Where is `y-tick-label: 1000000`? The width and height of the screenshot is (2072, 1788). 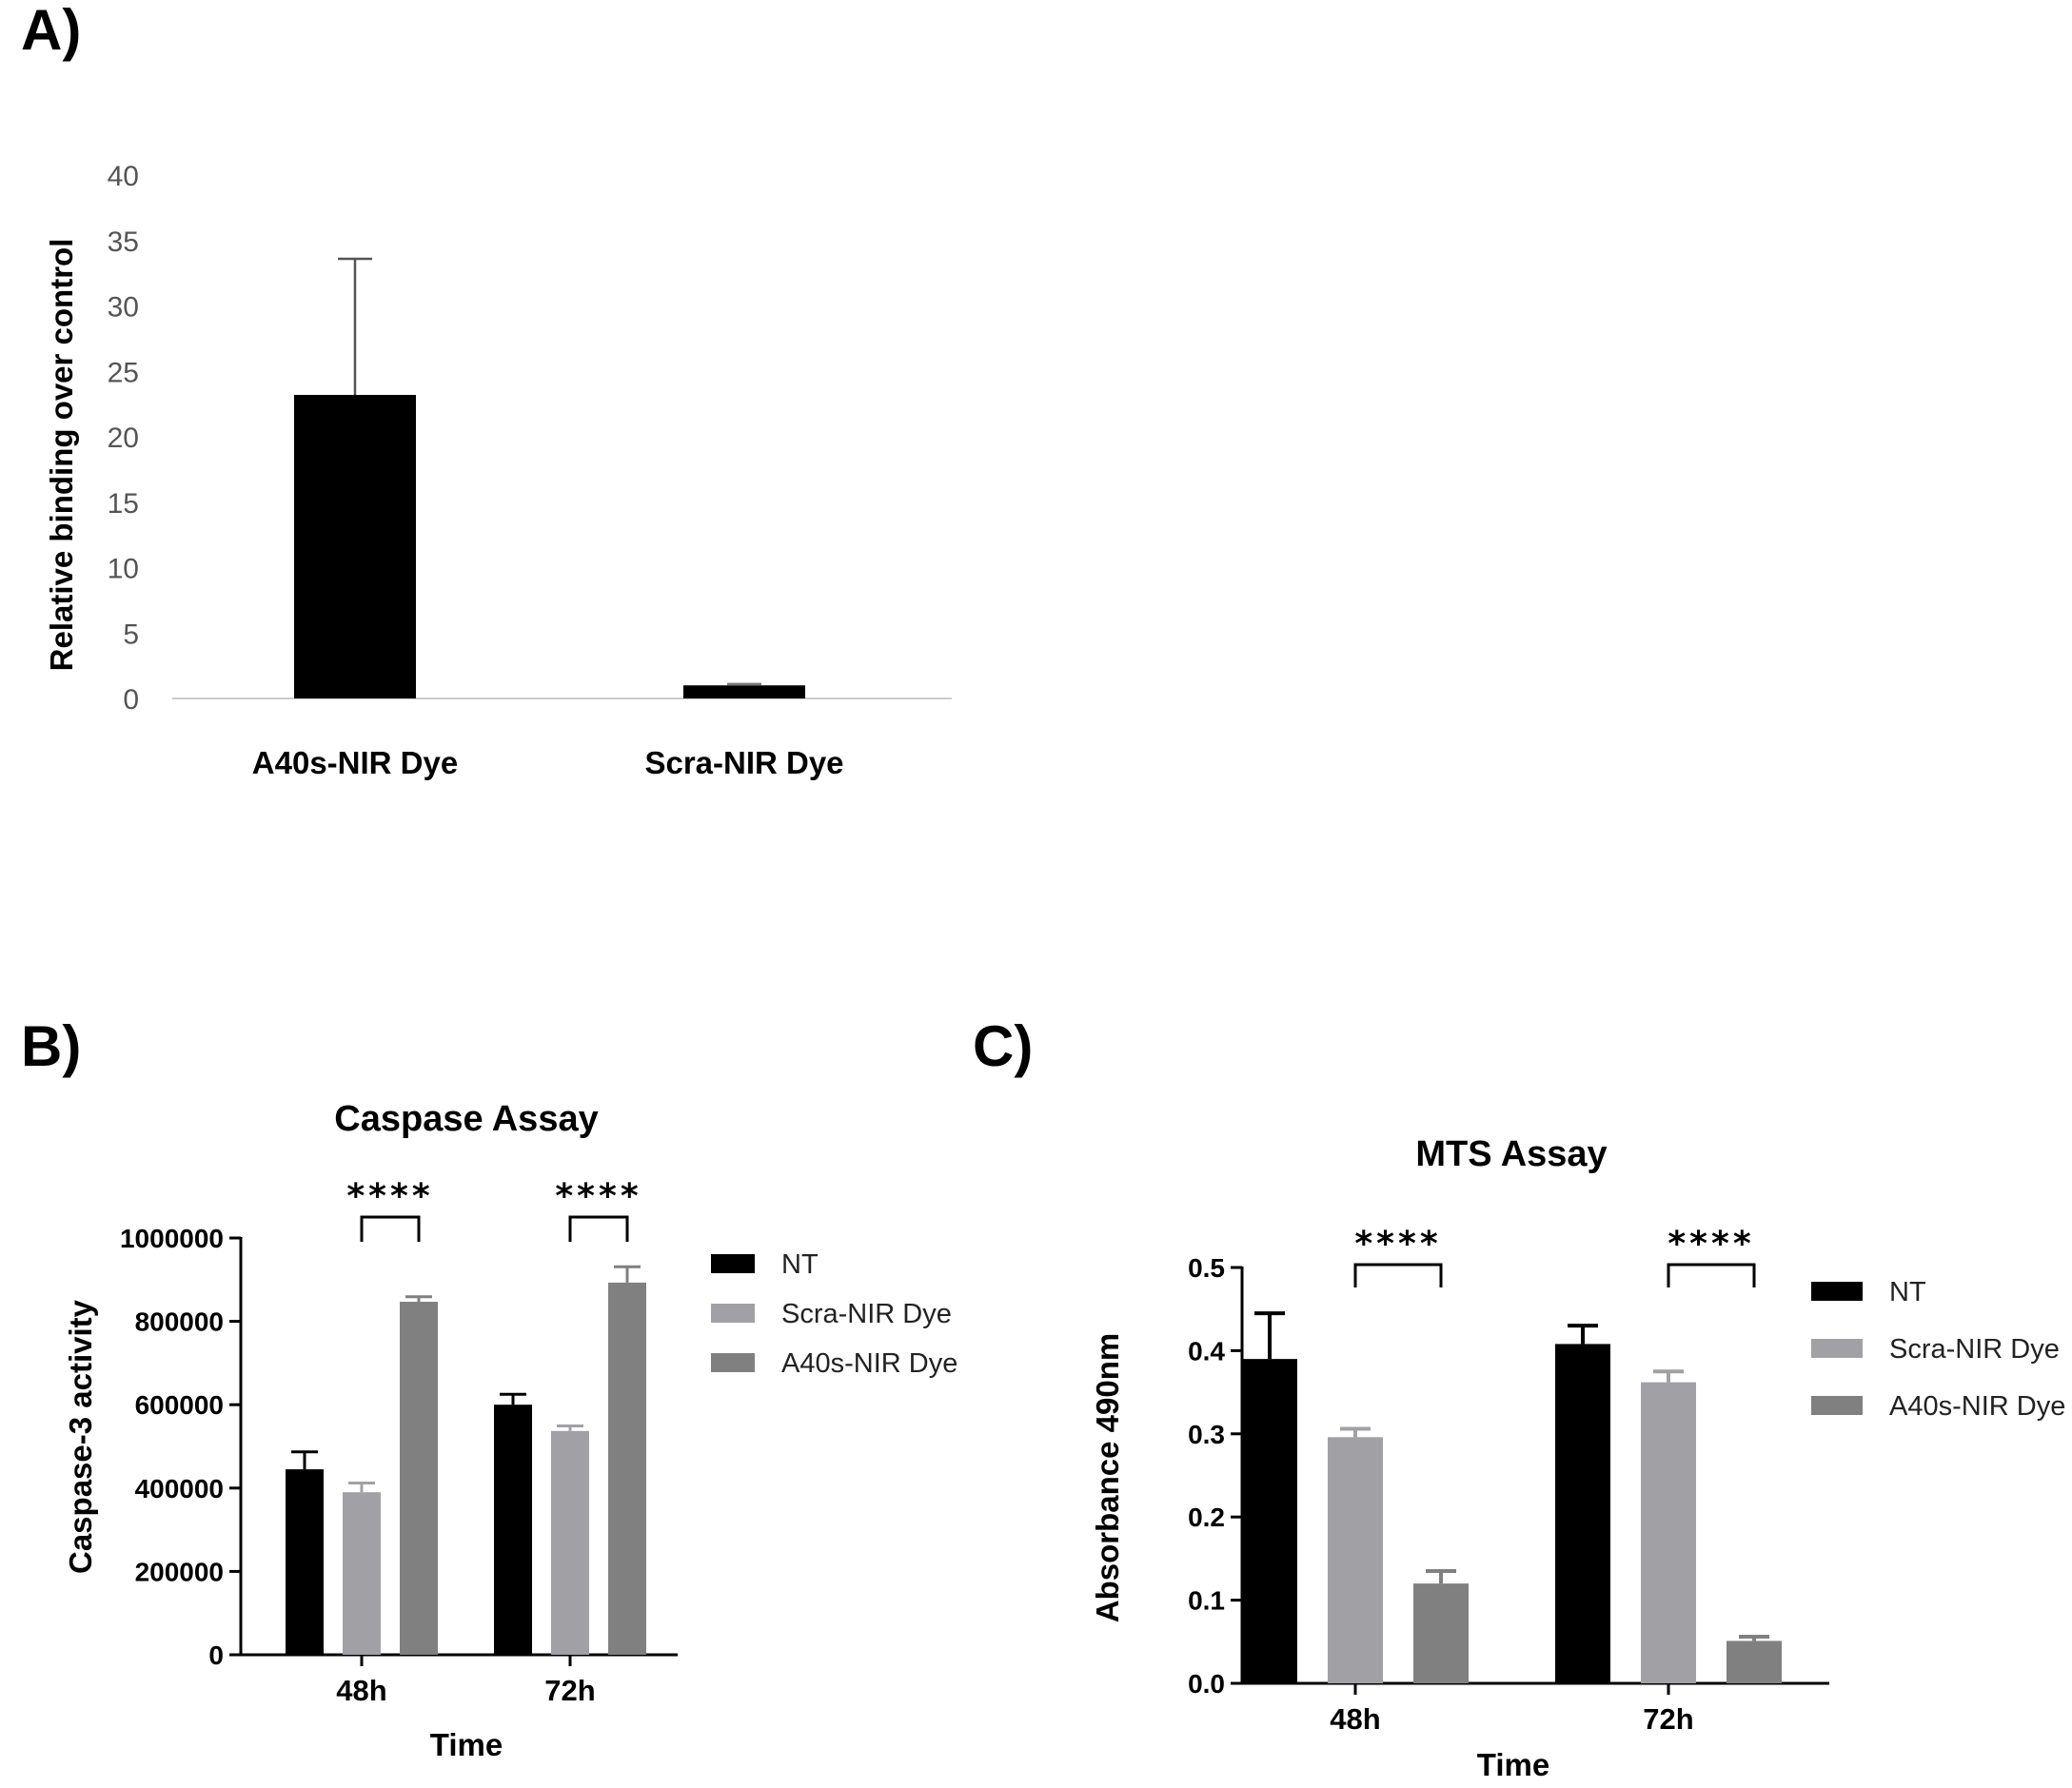
y-tick-label: 1000000 is located at coordinates (172, 1239).